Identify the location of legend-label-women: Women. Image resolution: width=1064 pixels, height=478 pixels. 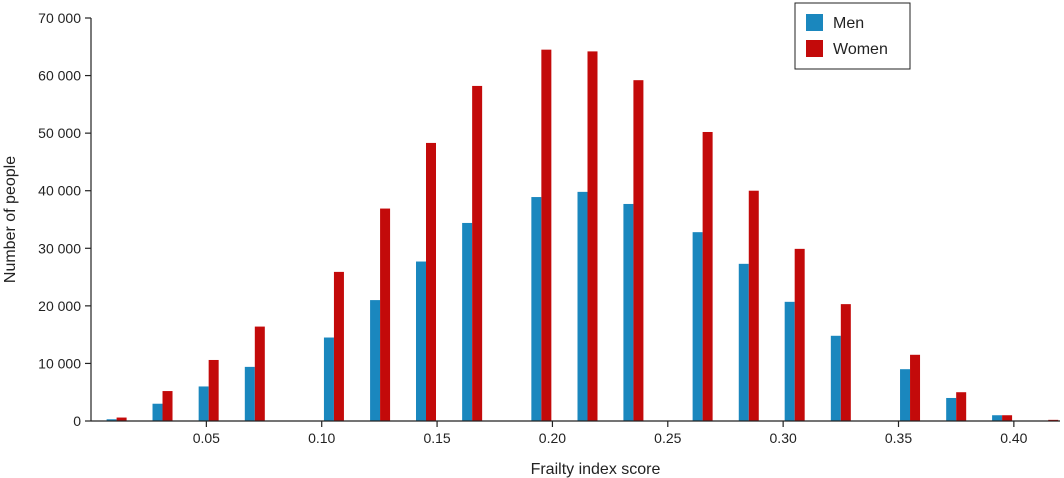
(860, 49).